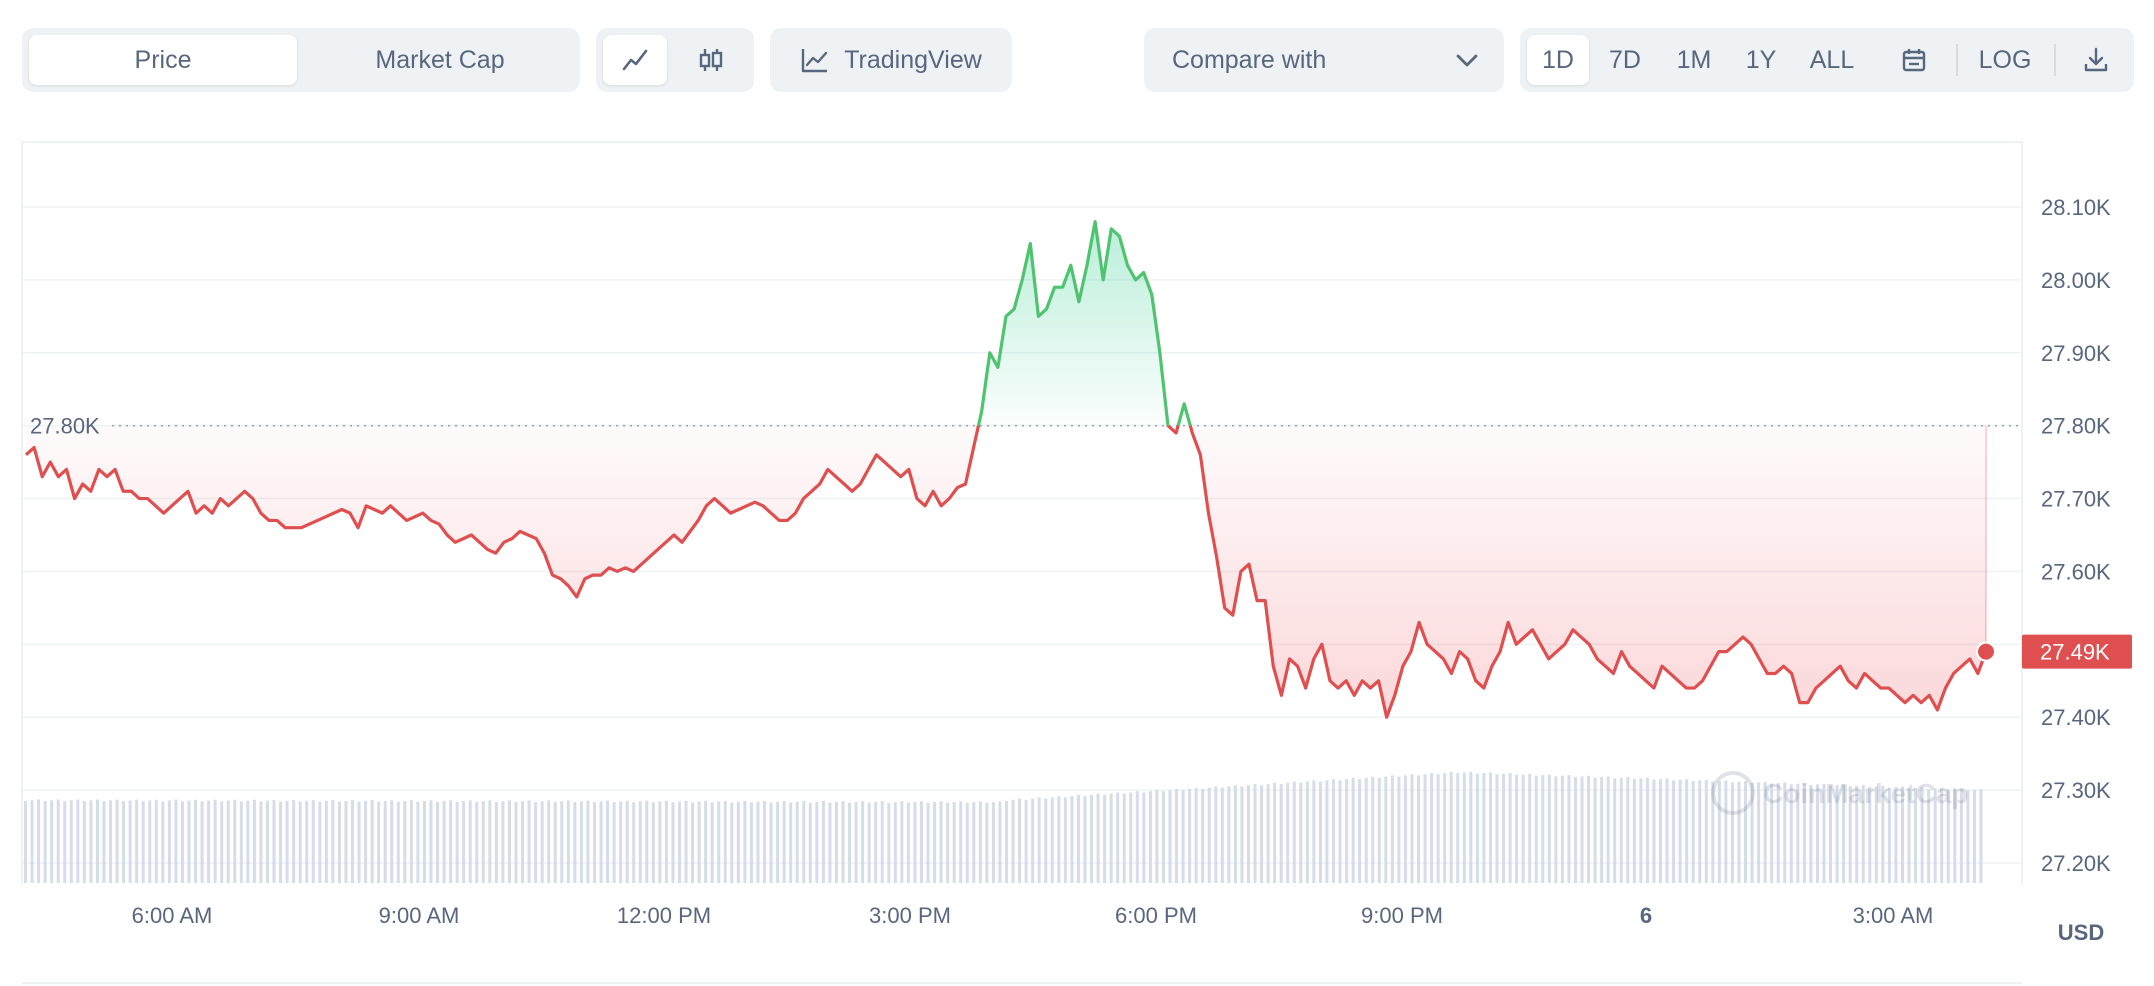  I want to click on range-1m: 1M, so click(1694, 59).